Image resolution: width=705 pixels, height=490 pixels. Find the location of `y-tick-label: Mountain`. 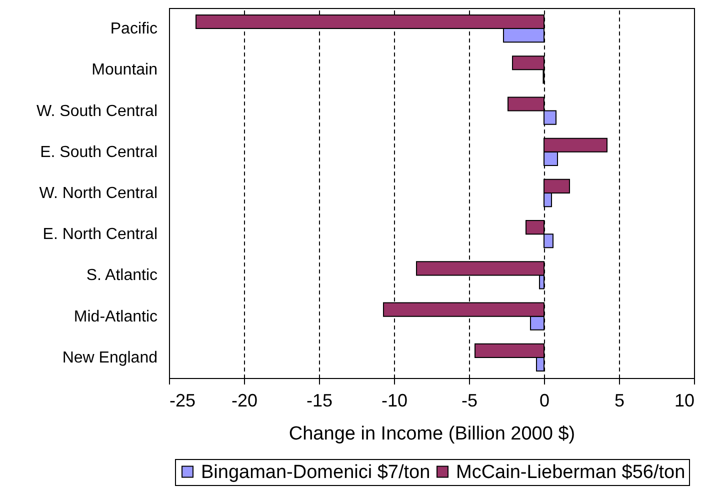

y-tick-label: Mountain is located at coordinates (125, 70).